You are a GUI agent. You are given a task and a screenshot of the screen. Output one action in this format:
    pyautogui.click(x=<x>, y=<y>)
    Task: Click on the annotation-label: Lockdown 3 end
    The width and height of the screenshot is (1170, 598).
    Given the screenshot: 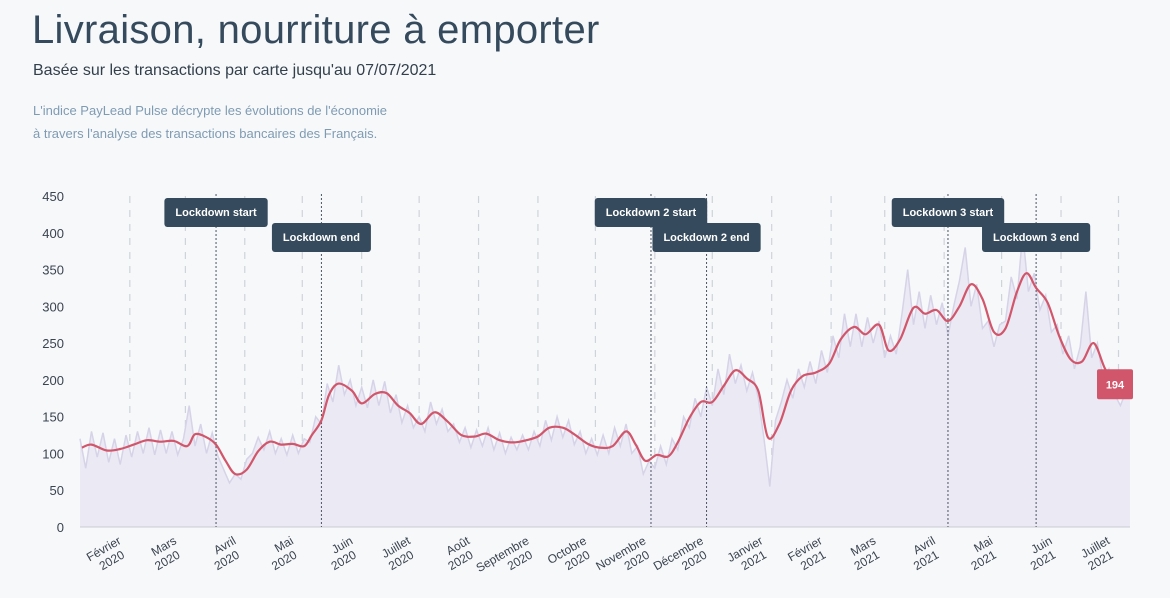 What is the action you would take?
    pyautogui.click(x=1036, y=237)
    